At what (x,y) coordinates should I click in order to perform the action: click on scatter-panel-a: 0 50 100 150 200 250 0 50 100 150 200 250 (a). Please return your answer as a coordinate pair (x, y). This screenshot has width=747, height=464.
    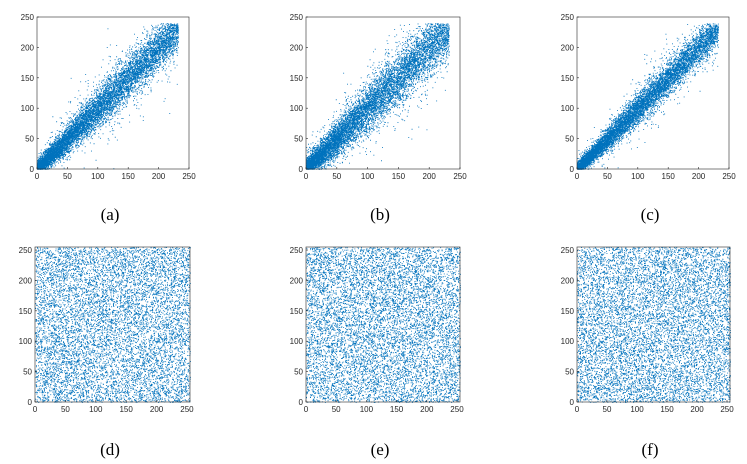
    Looking at the image, I should click on (109, 118).